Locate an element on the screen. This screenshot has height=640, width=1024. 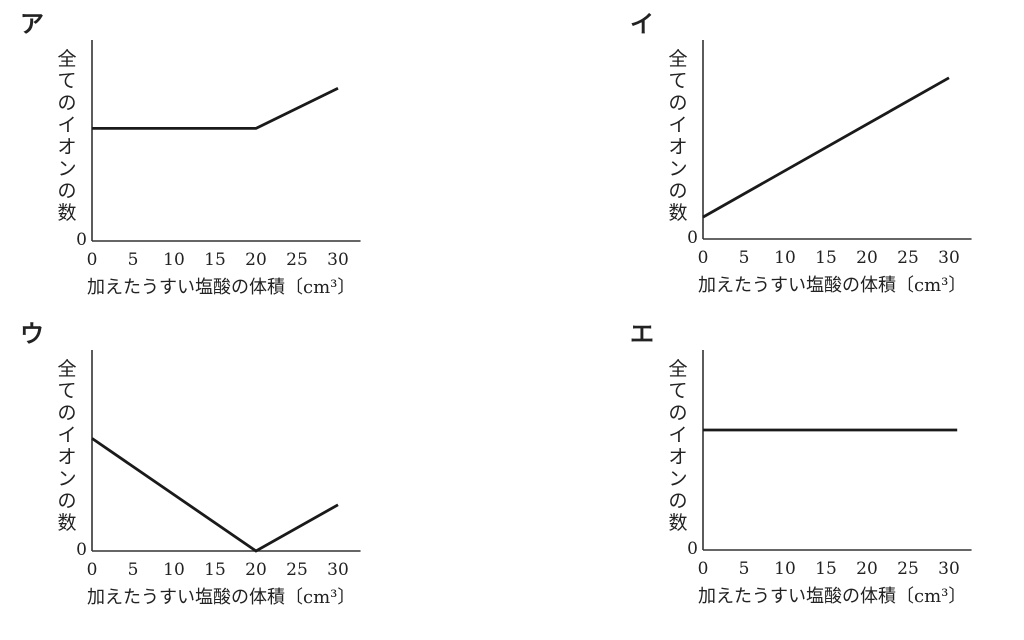
panel-label: イ is located at coordinates (642, 23).